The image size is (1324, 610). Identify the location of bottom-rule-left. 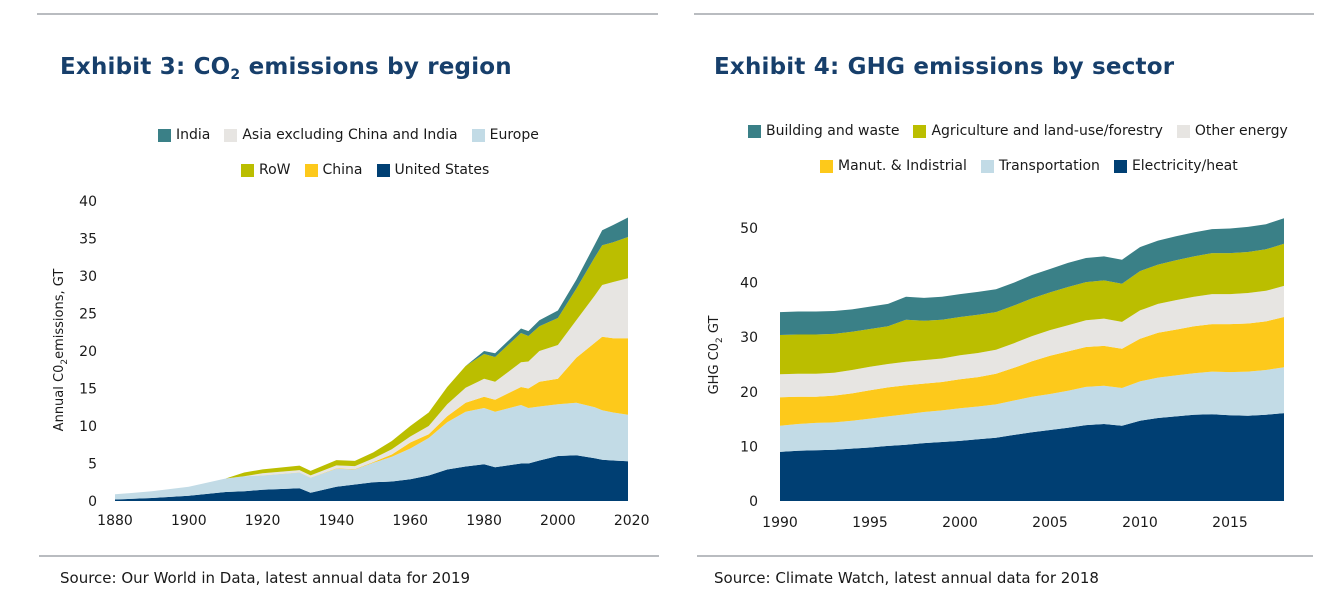
(349, 556).